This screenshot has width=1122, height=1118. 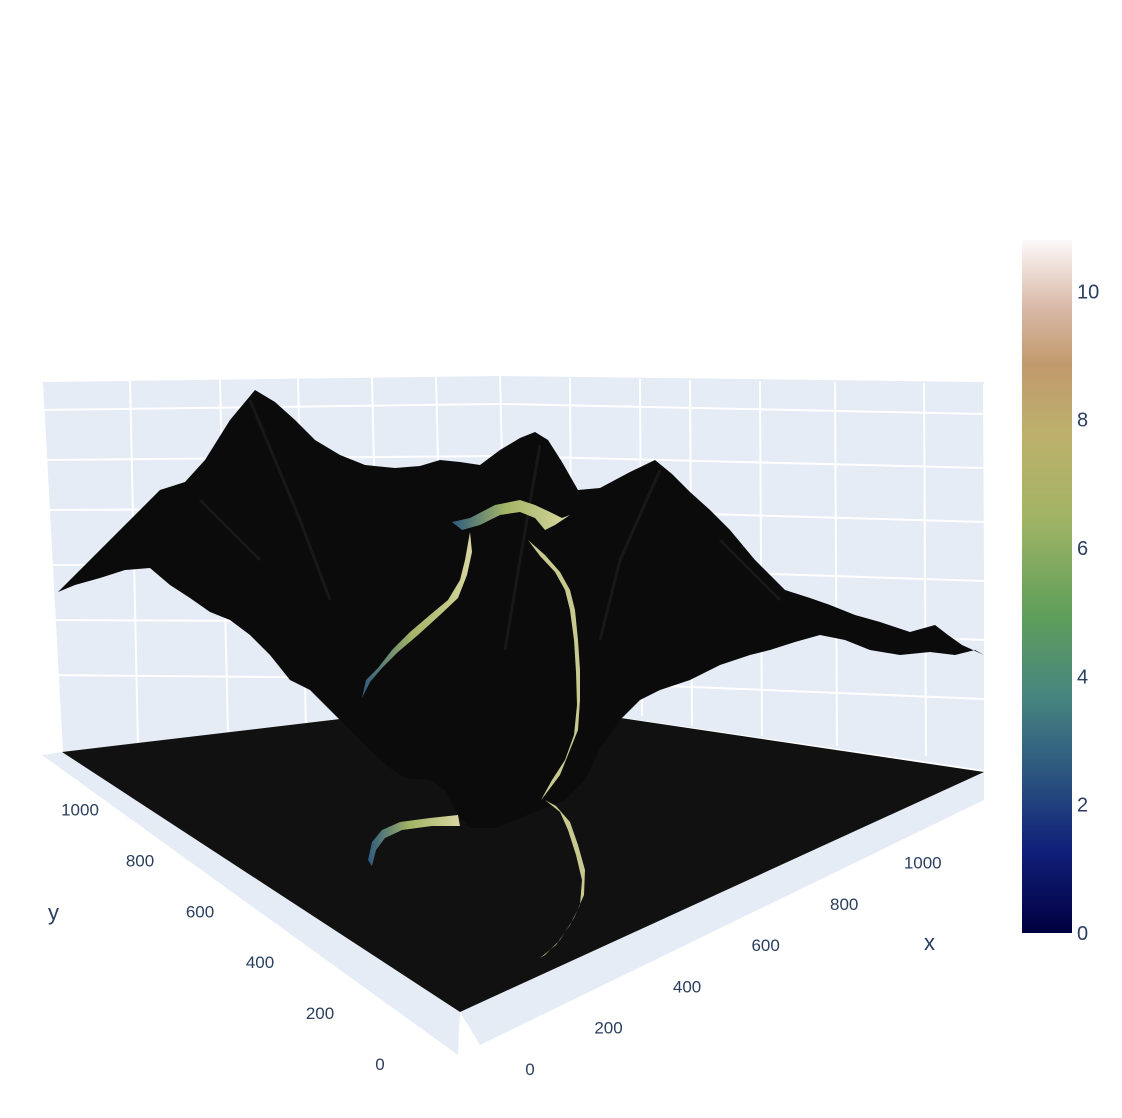 I want to click on y-tick-label: 800, so click(x=140, y=860).